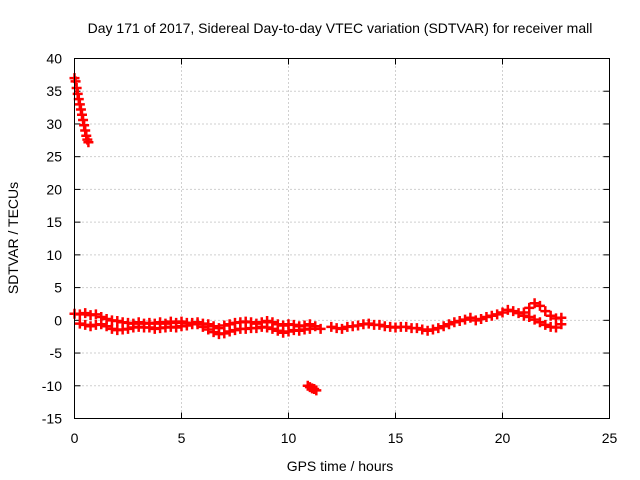  Describe the element at coordinates (610, 438) in the screenshot. I see `x-tick-label: 25` at that location.